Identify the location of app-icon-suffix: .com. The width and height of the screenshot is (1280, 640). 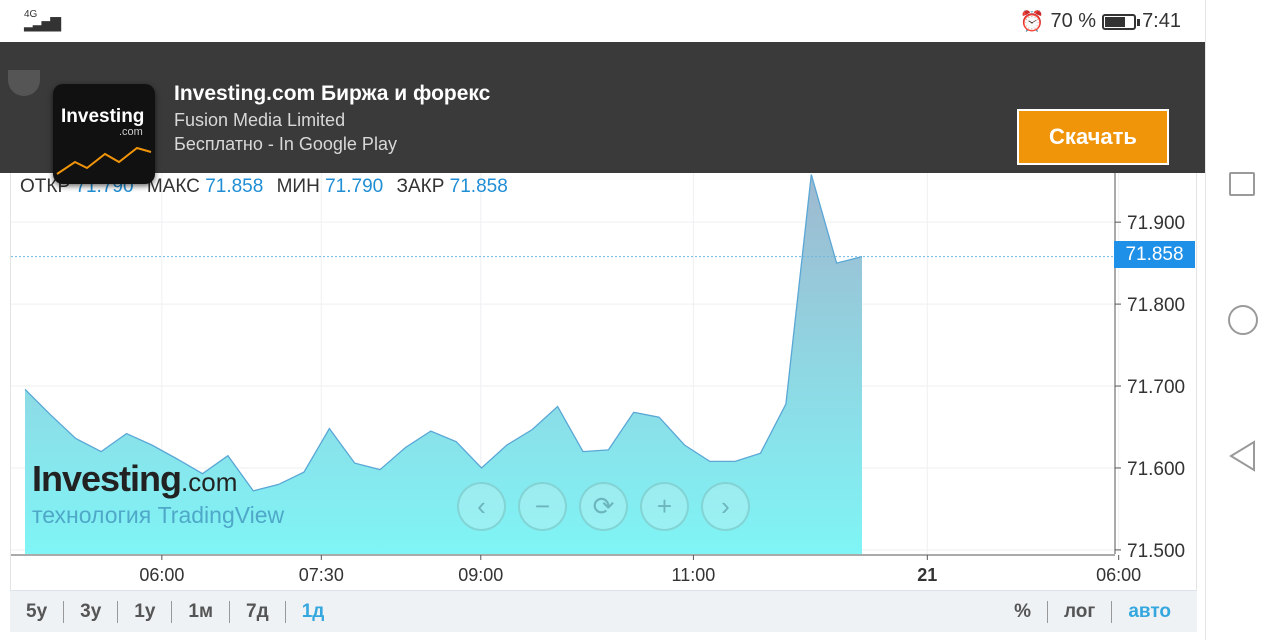
(131, 132).